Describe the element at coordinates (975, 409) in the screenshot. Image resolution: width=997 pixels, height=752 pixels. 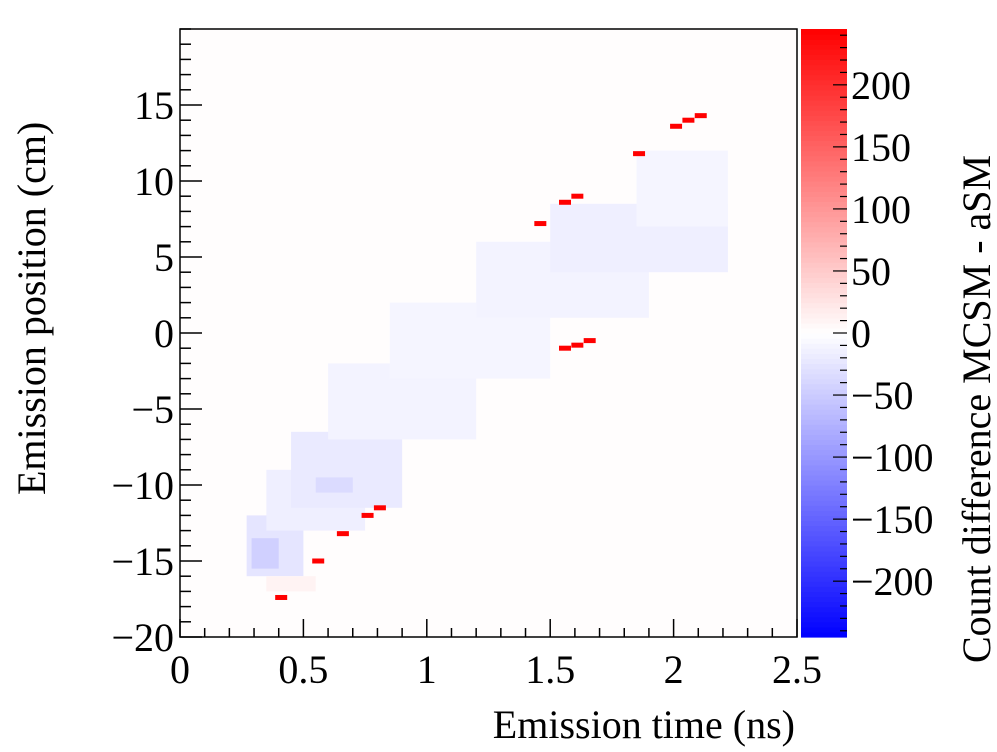
I see `colorbar-title: Count difference MCSM - aSM` at that location.